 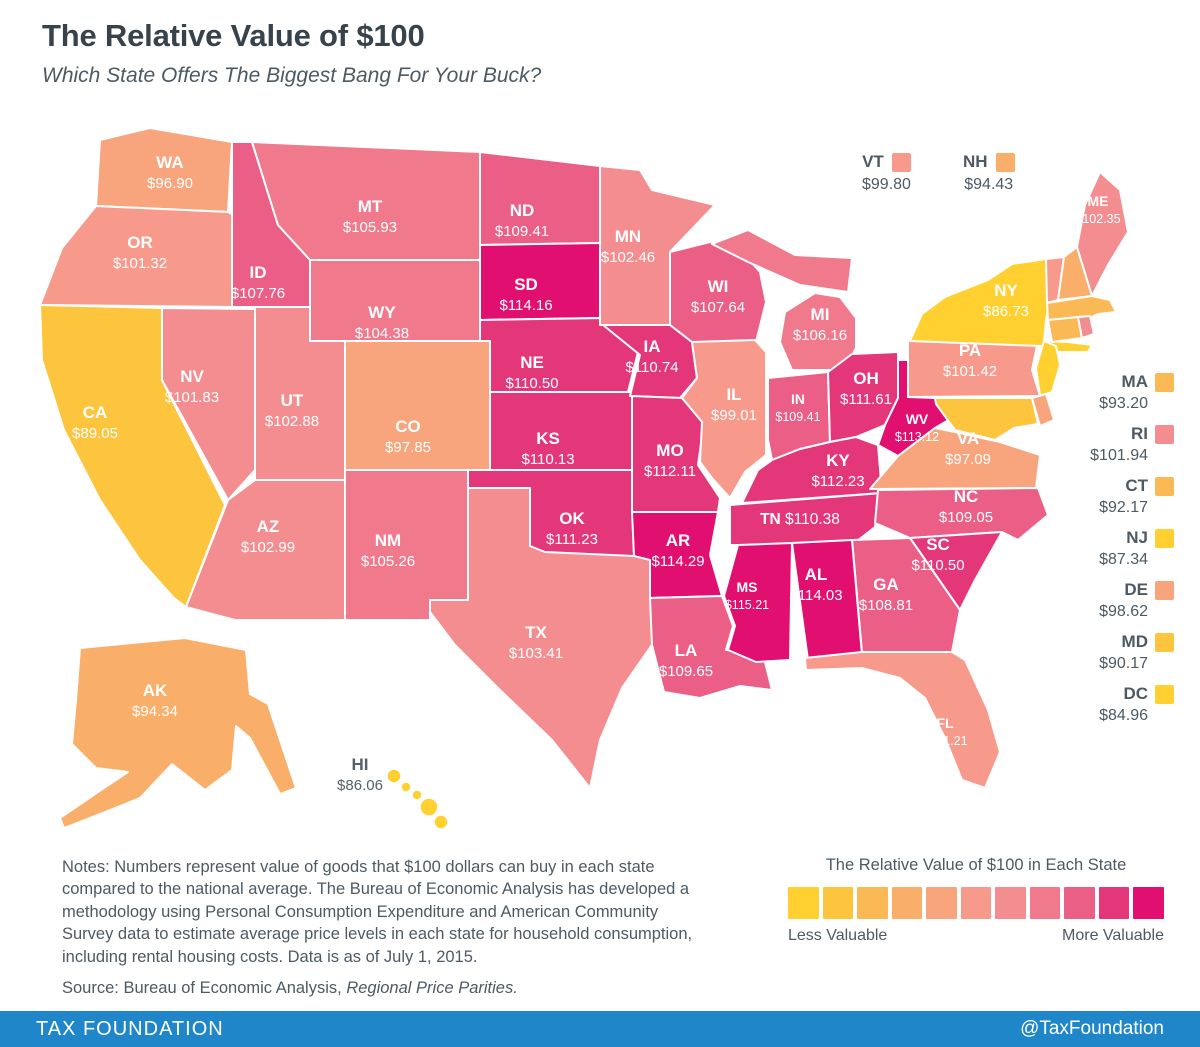 I want to click on state-value-wi: $107.64, so click(x=718, y=307).